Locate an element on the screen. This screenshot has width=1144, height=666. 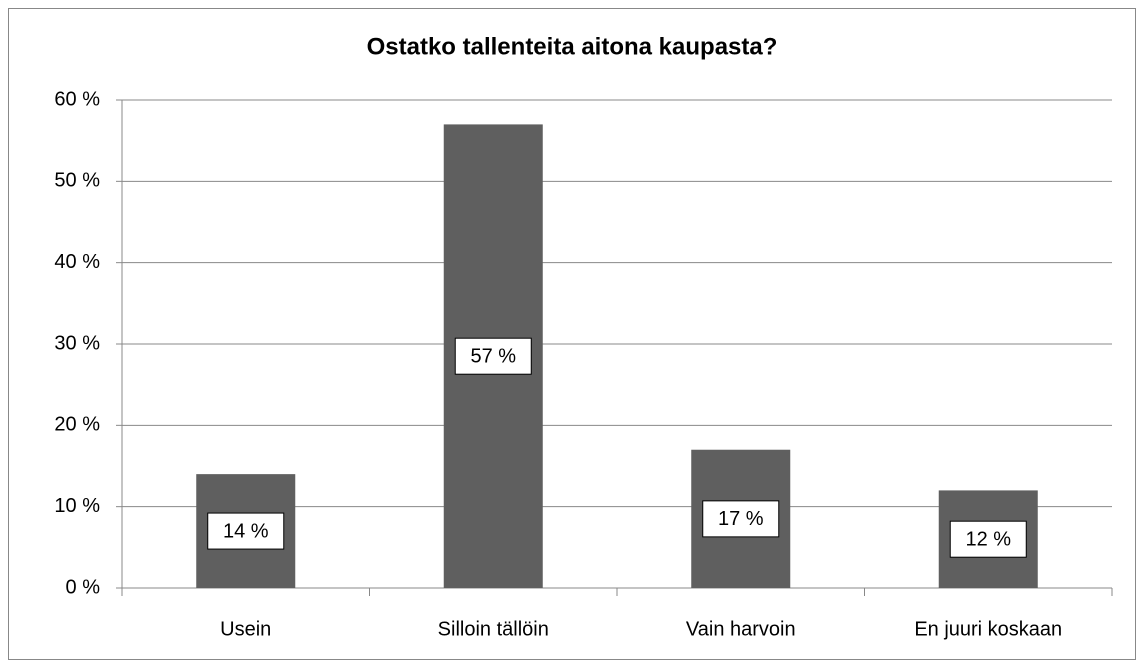
data-label: 12 % is located at coordinates (988, 539).